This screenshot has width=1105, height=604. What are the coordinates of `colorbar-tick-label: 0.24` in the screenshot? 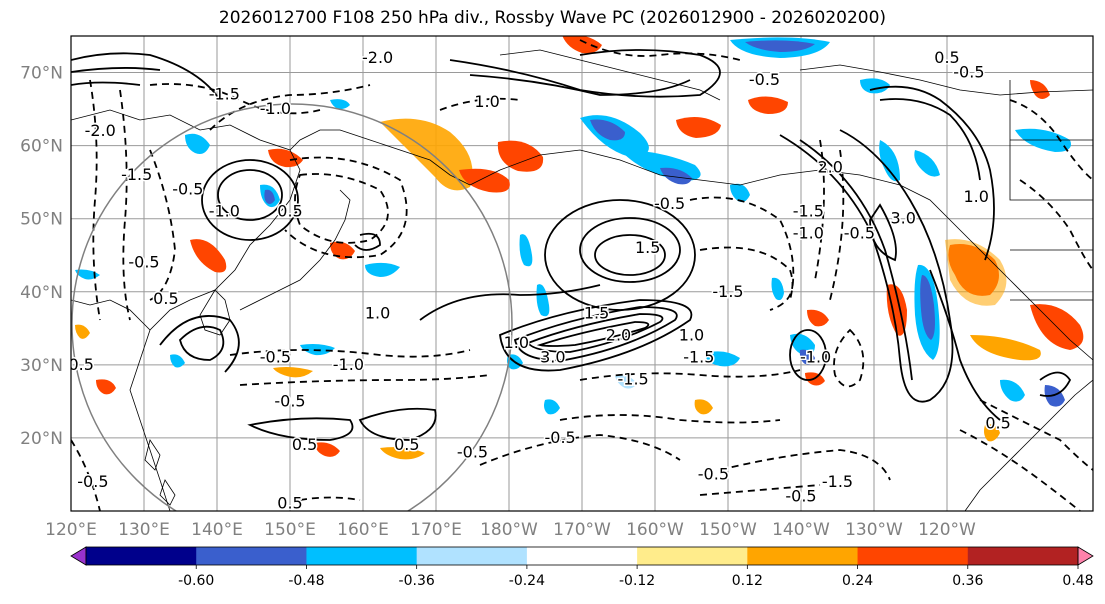 It's located at (857, 581).